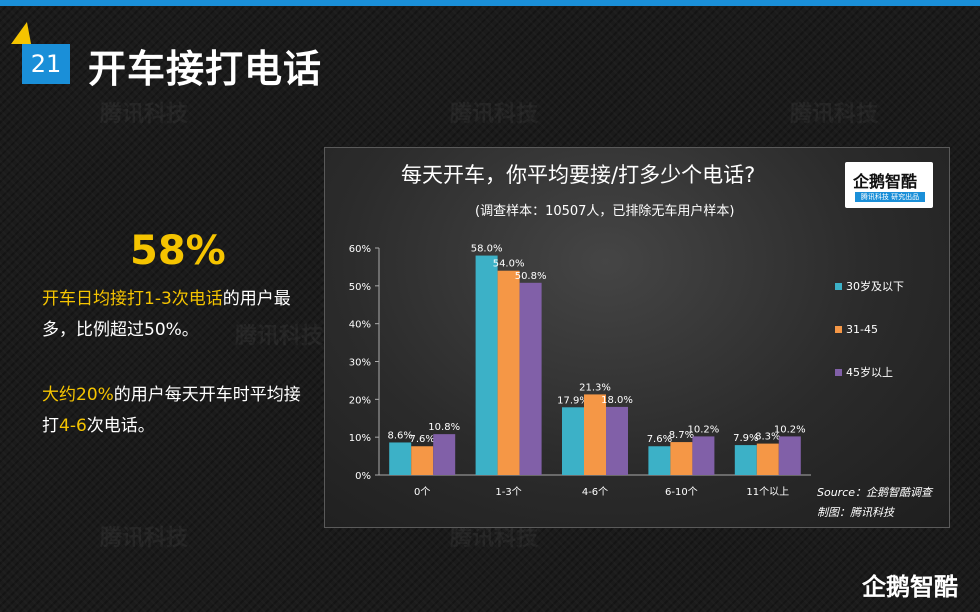 The image size is (980, 612). Describe the element at coordinates (890, 197) in the screenshot. I see `chart-logo-strip: 腾讯科技 研究出品` at that location.